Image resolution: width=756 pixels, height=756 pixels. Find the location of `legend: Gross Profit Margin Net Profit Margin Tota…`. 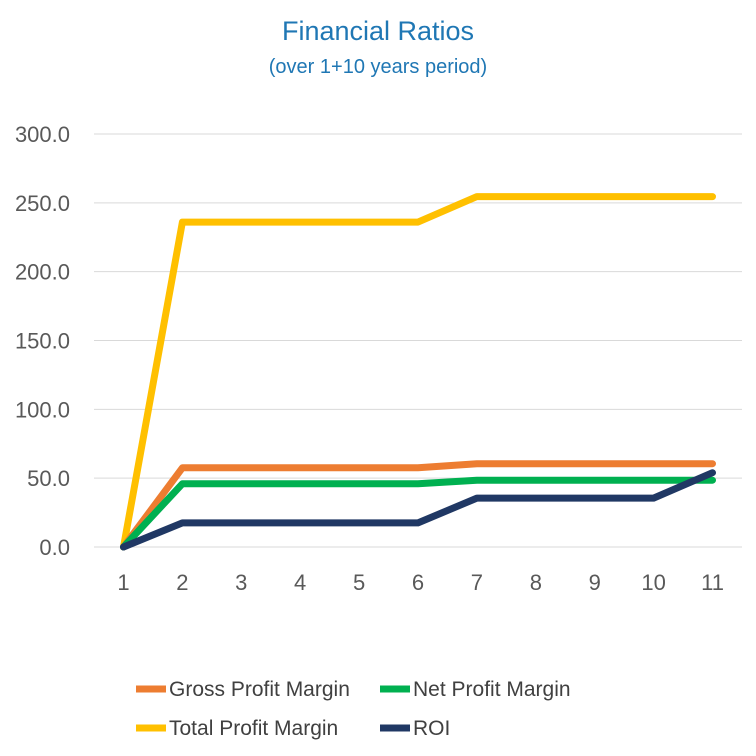

legend: Gross Profit Margin Net Profit Margin Tota… is located at coordinates (353, 709).